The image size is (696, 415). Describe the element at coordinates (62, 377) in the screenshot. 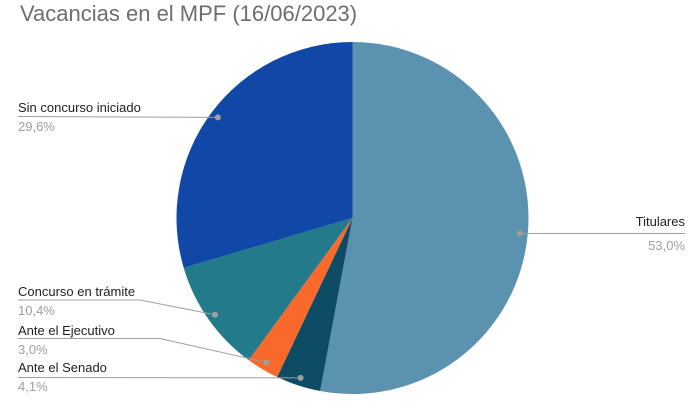

I see `slice-annotation-ante-el-senado: Ante el Senado 4,1%` at that location.